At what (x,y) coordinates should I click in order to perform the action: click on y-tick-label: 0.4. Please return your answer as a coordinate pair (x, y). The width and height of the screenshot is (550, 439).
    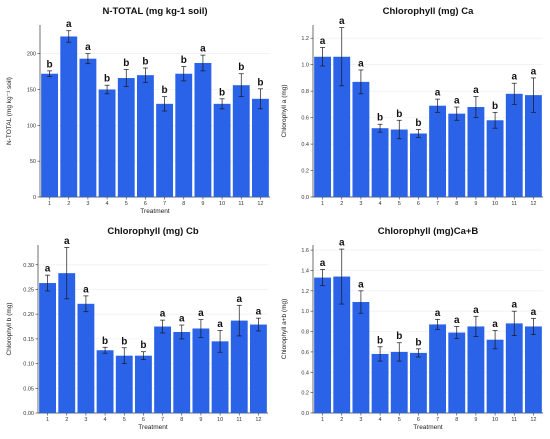
    Looking at the image, I should click on (305, 145).